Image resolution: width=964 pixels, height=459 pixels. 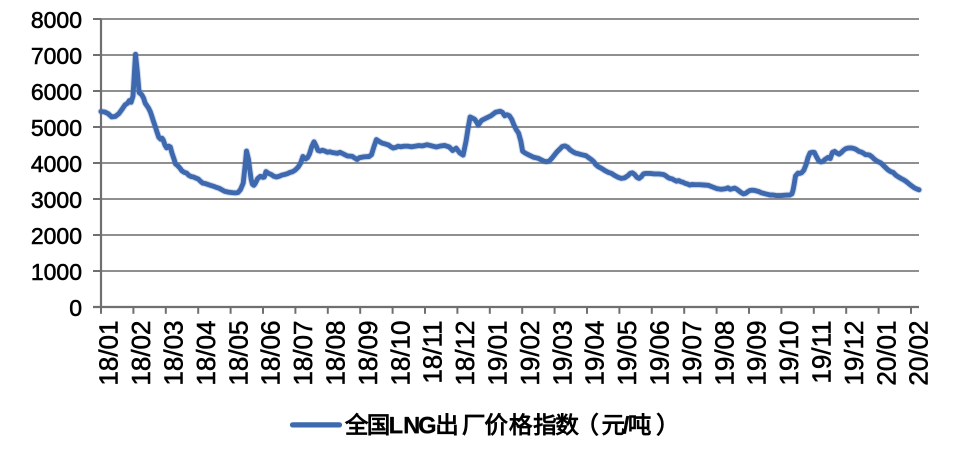 I want to click on svg-text: 19/03, so click(x=562, y=353).